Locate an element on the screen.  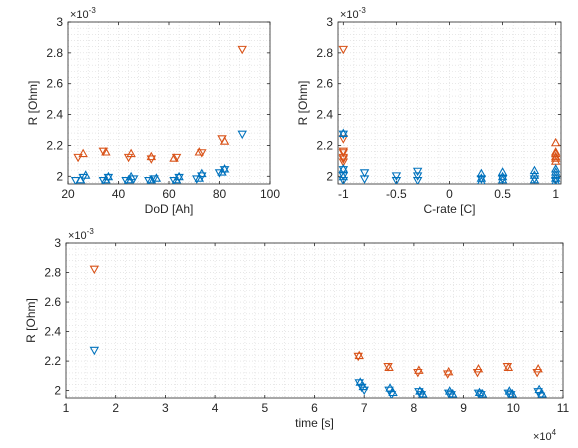
x-tick-label: 40 is located at coordinates (119, 194).